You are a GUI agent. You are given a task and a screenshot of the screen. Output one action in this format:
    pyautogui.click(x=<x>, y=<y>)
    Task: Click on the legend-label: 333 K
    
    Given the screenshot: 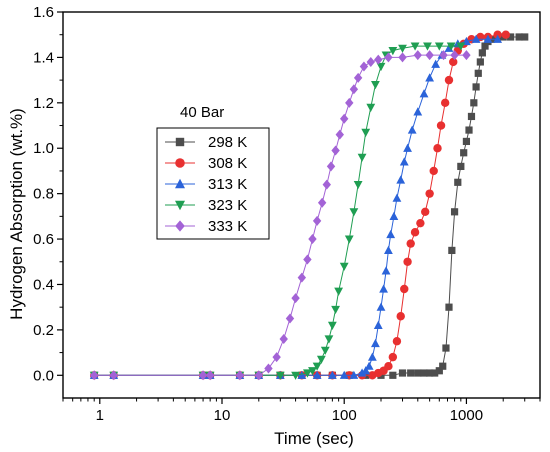 What is the action you would take?
    pyautogui.click(x=227, y=226)
    